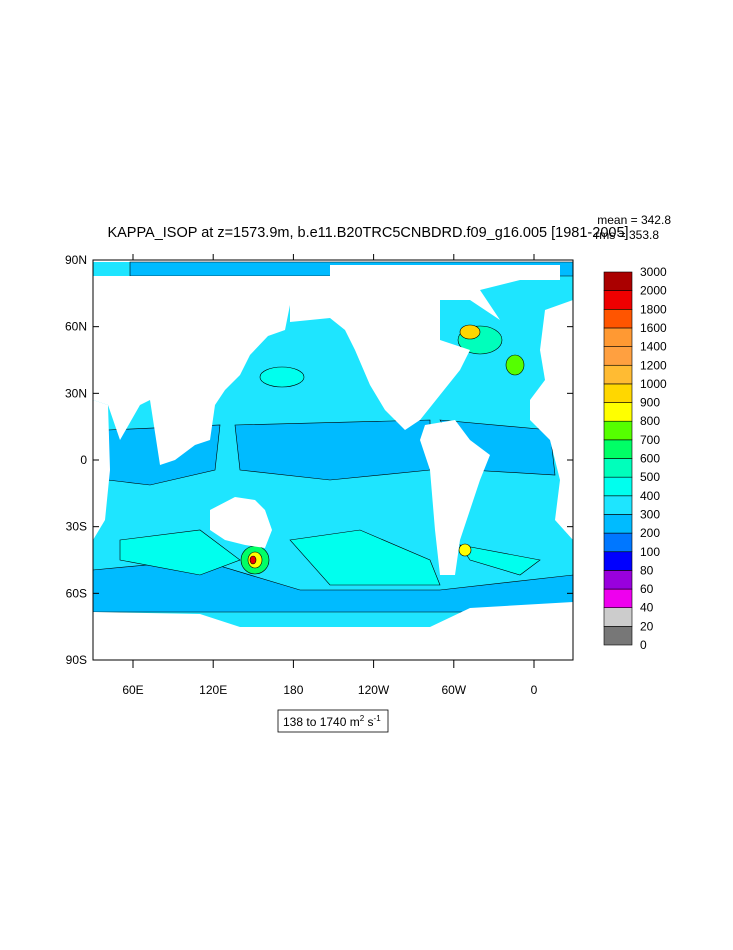 This screenshot has height=950, width=733. Describe the element at coordinates (650, 533) in the screenshot. I see `colorbar-label: 200` at that location.